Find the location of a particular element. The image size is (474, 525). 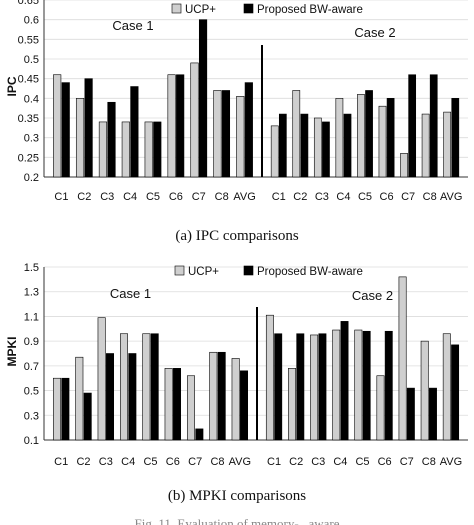

y-tick-label: 0.2 is located at coordinates (31, 178).